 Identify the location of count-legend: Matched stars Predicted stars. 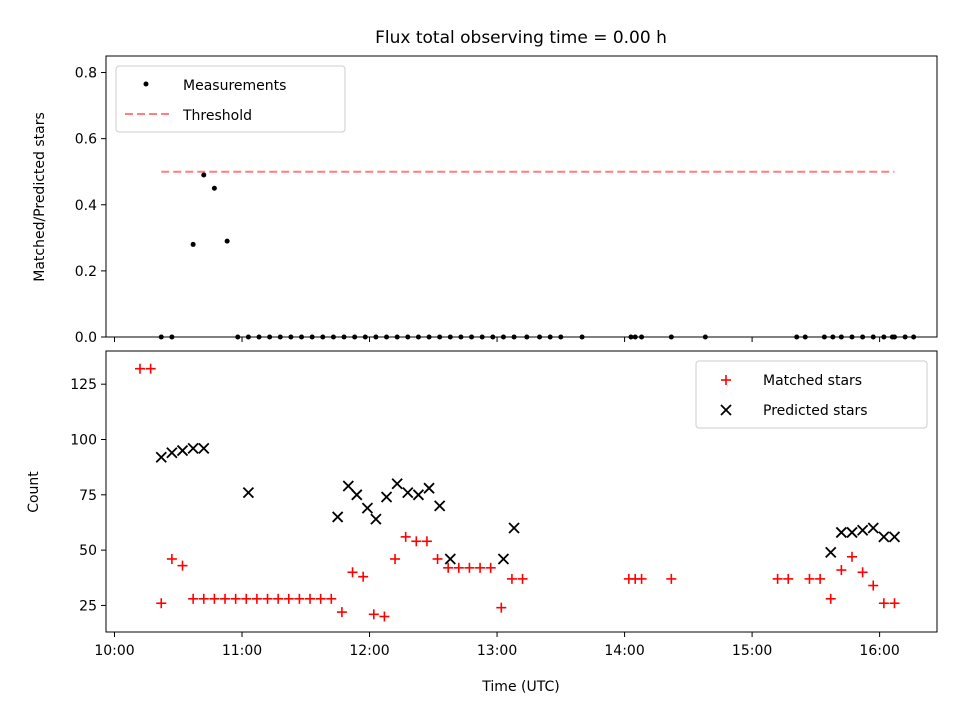
(811, 394).